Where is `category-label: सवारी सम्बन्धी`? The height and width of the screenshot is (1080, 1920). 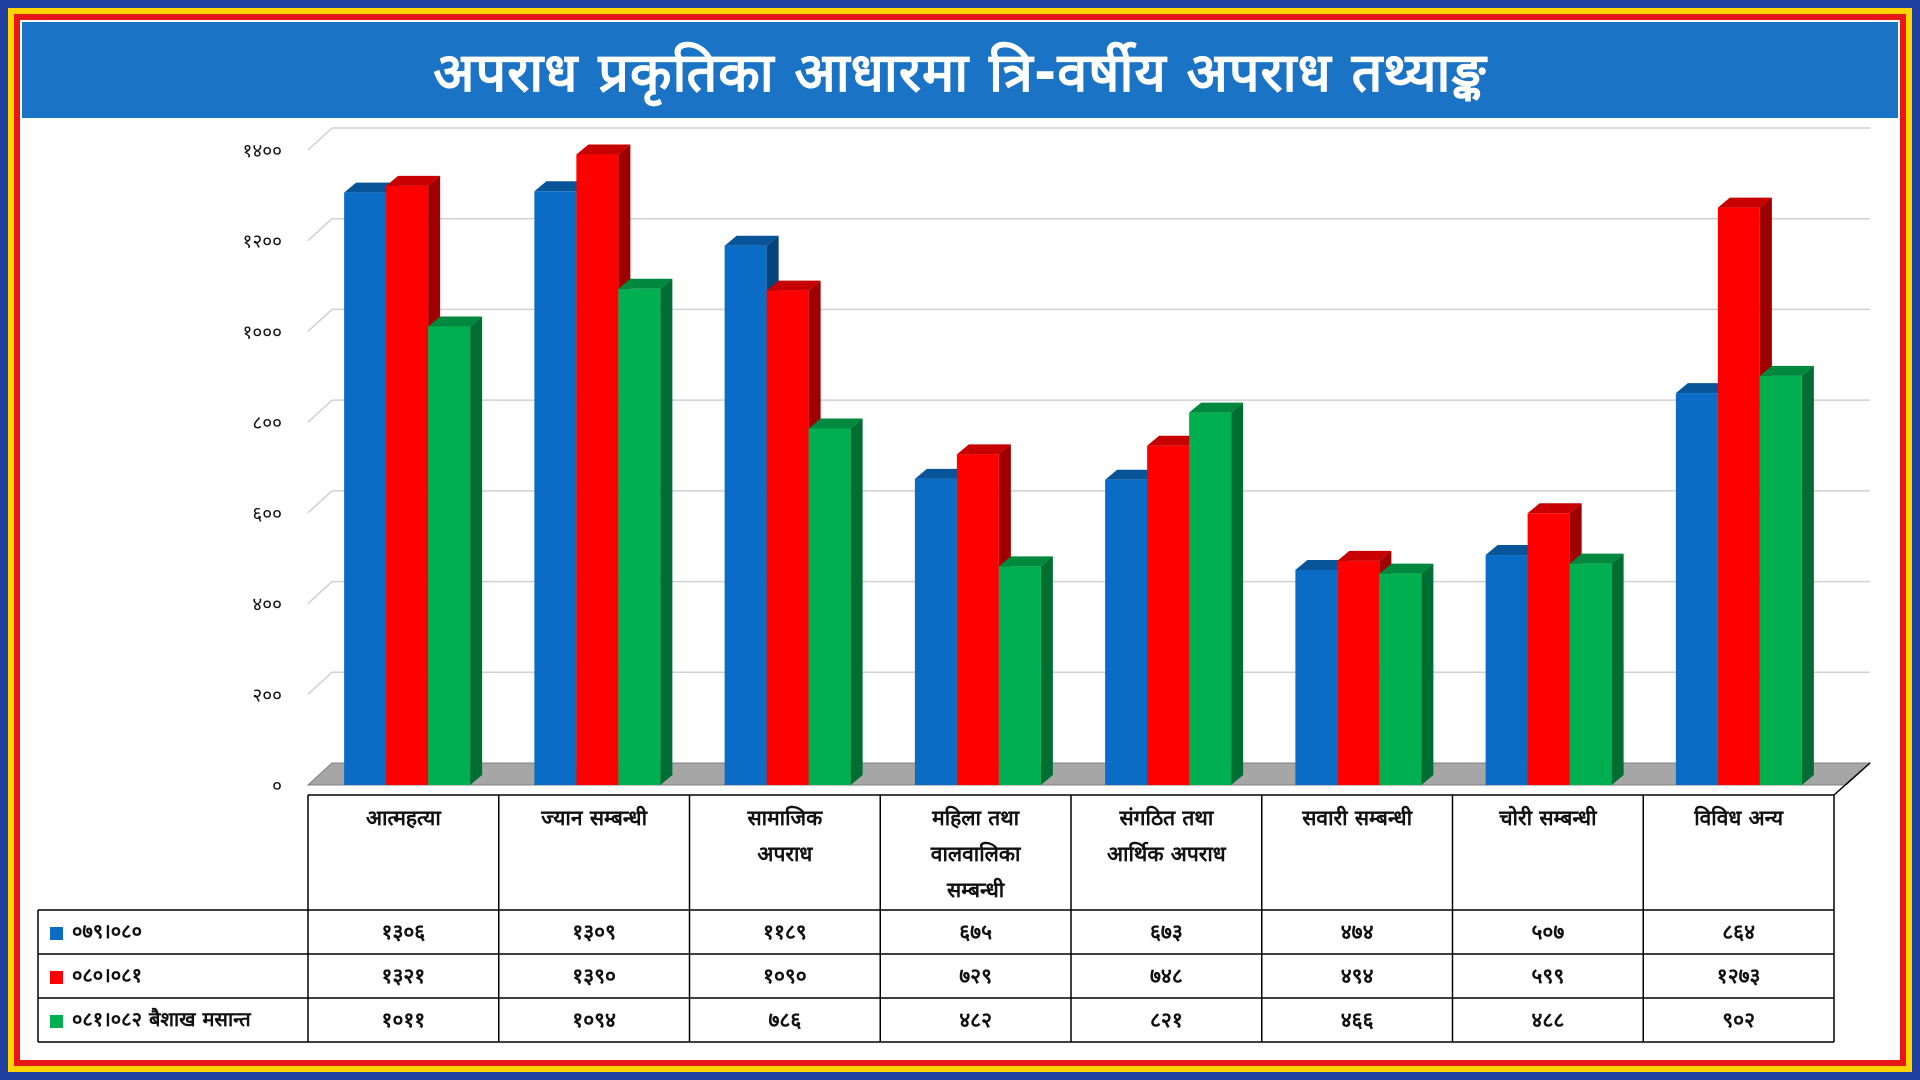
category-label: सवारी सम्बन्धी is located at coordinates (1357, 817).